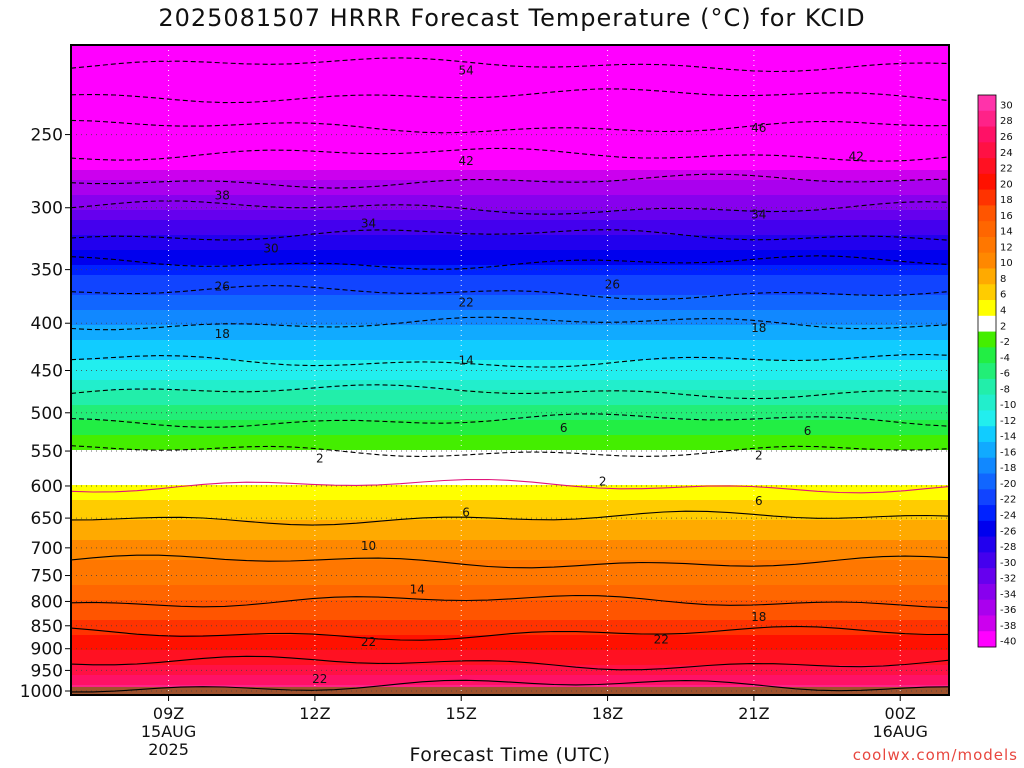  Describe the element at coordinates (1008, 642) in the screenshot. I see `colorbar-label: -40` at that location.